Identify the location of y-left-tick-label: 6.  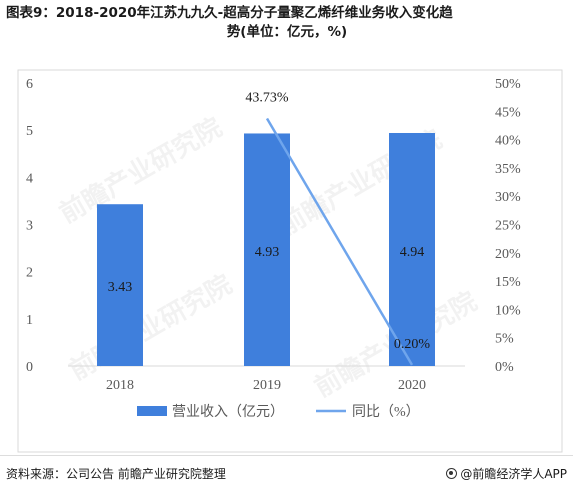
(29, 84).